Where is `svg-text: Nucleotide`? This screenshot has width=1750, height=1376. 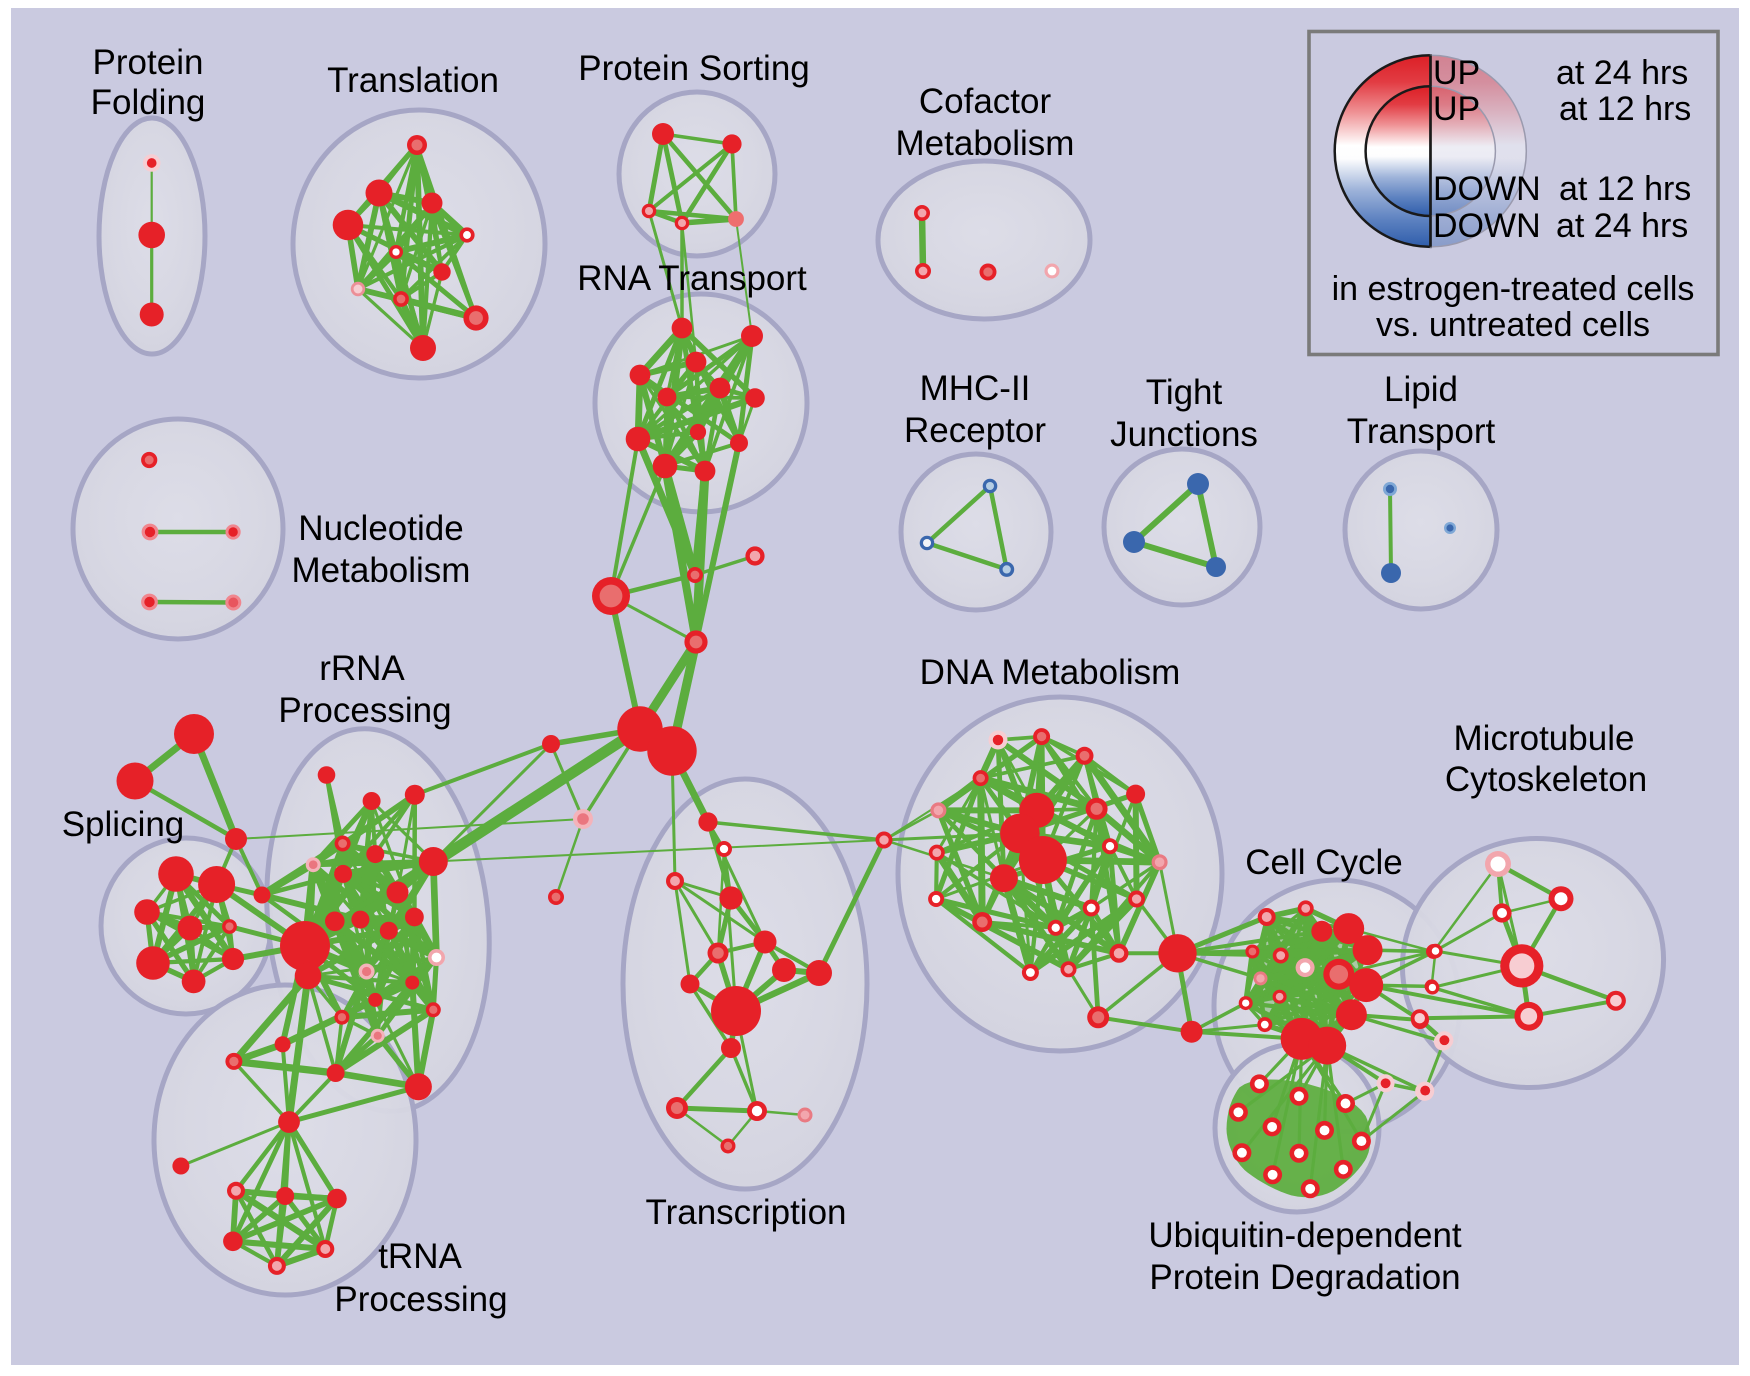 svg-text: Nucleotide is located at coordinates (380, 528).